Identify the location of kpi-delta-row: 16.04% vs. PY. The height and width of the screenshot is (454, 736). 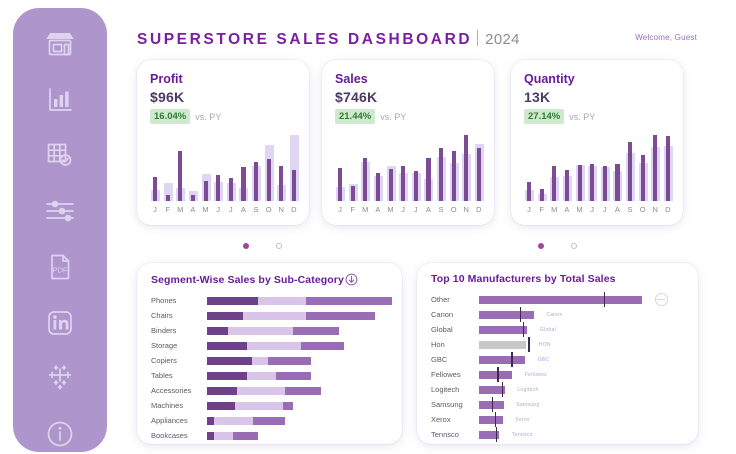
(223, 116).